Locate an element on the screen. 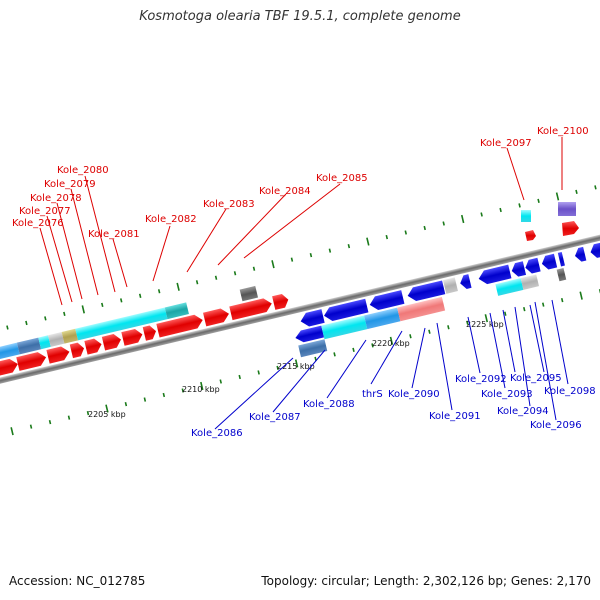  gene-label: Kole_2096 is located at coordinates (556, 425).